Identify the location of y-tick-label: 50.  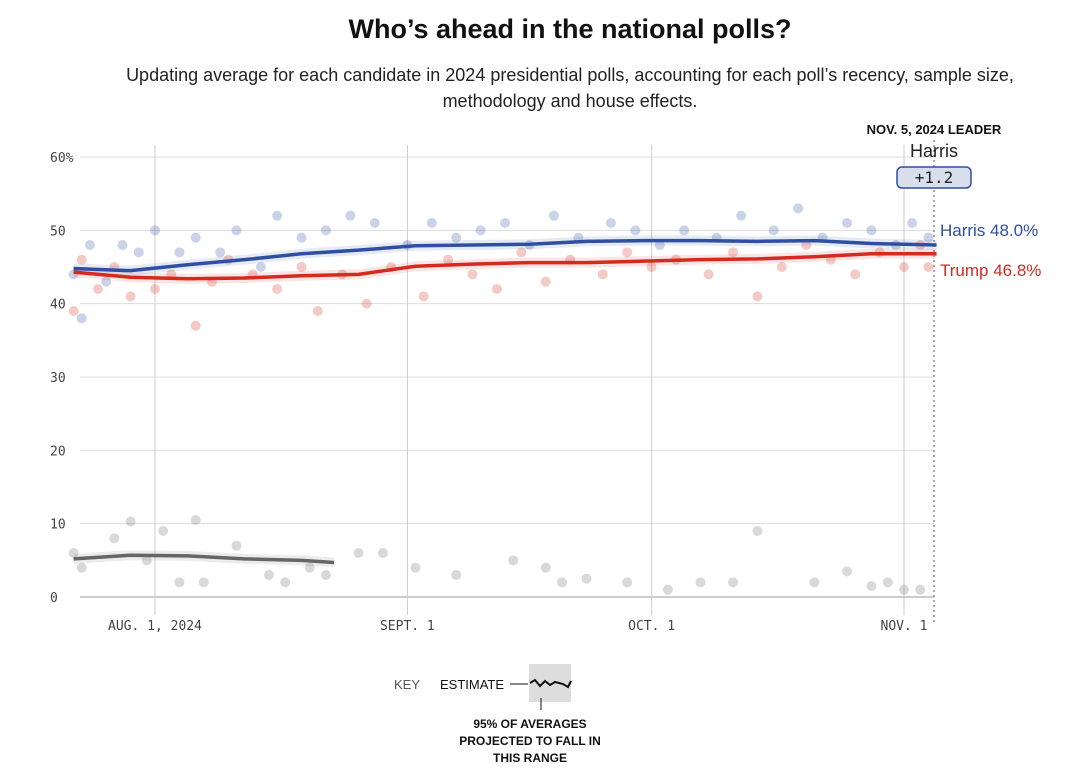
(58, 231).